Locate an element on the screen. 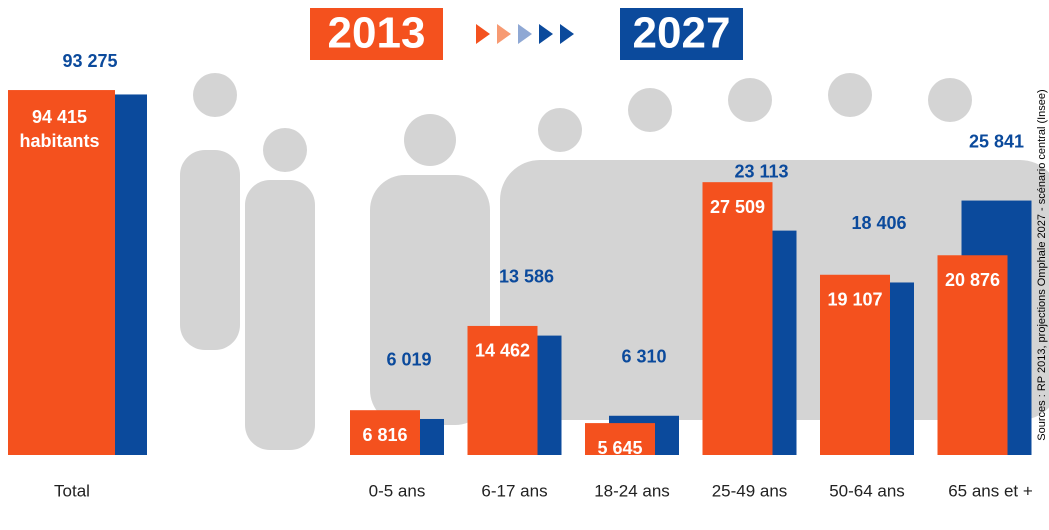  value-label: 23 113 is located at coordinates (761, 171).